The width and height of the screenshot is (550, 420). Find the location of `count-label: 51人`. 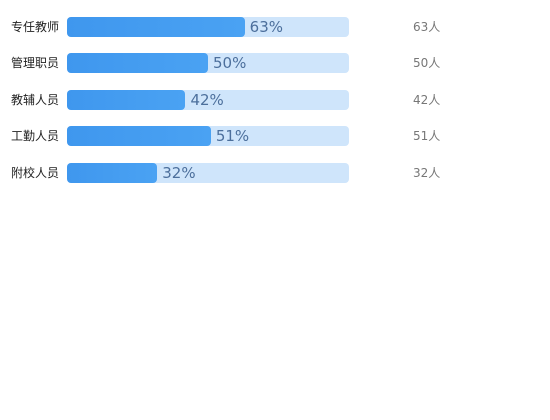

count-label: 51人 is located at coordinates (427, 136).